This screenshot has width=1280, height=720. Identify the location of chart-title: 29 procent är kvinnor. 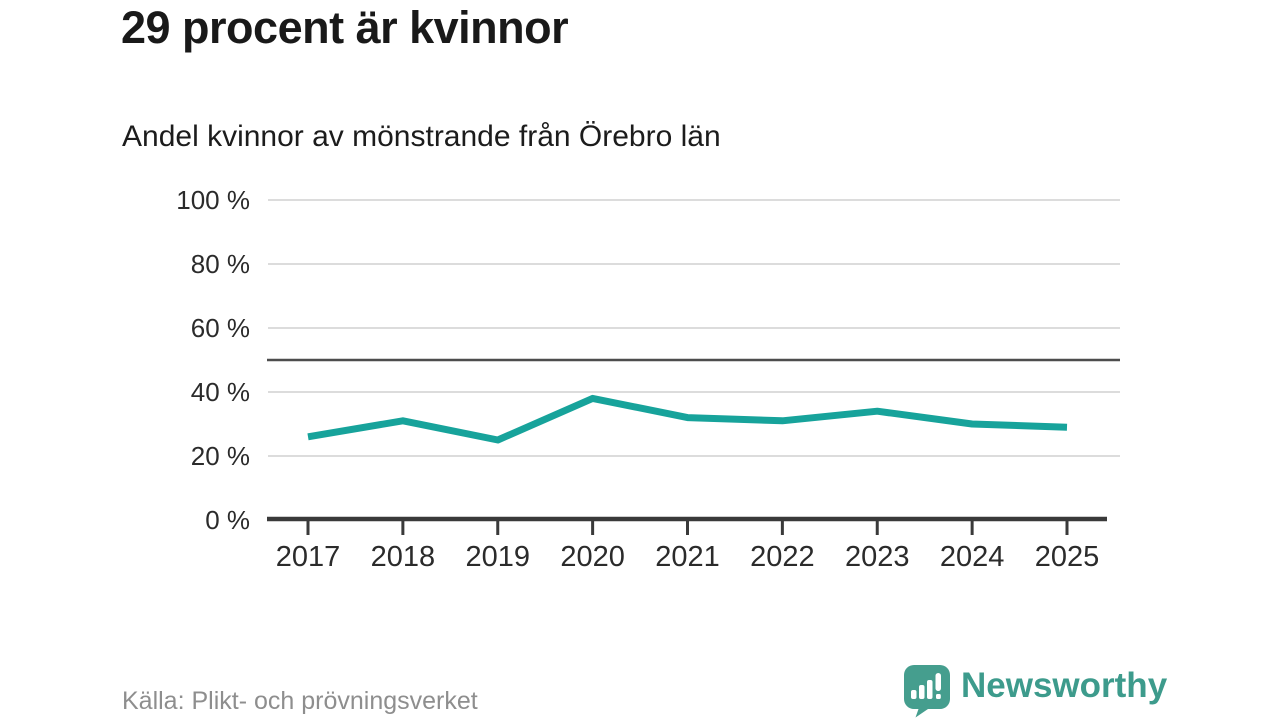
(345, 27).